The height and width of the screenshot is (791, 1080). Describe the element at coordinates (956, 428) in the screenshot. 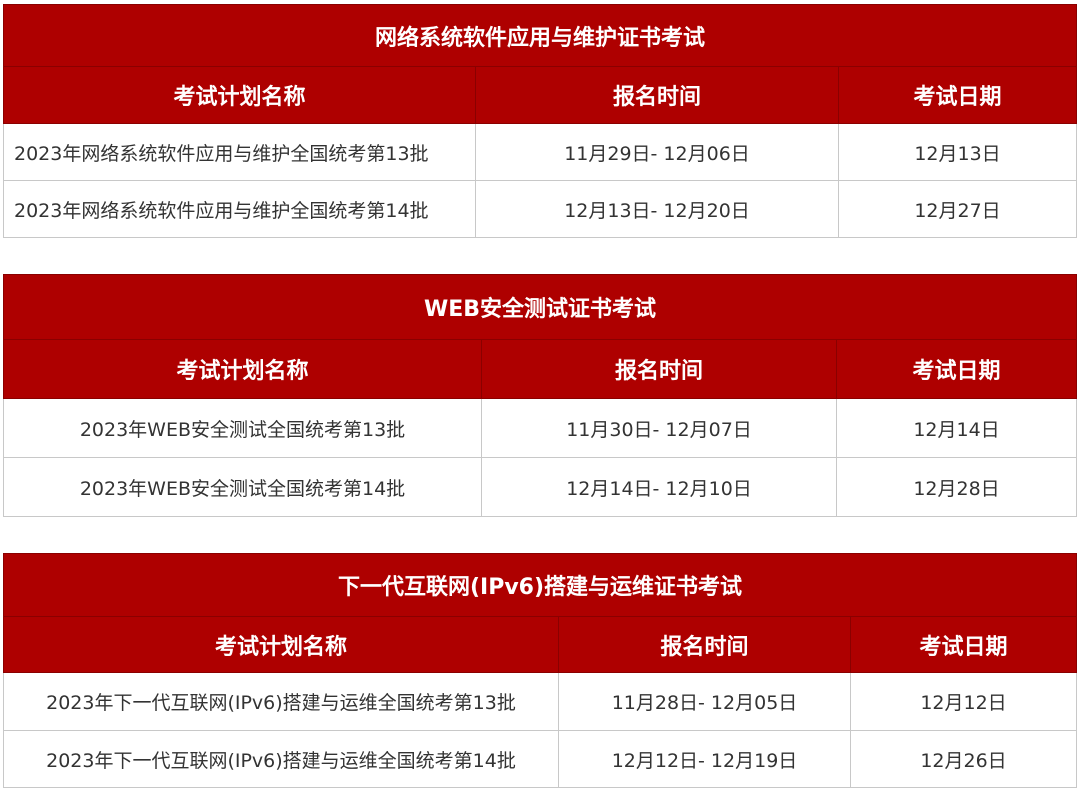

I see `exam-date-cell: 12月14日` at that location.